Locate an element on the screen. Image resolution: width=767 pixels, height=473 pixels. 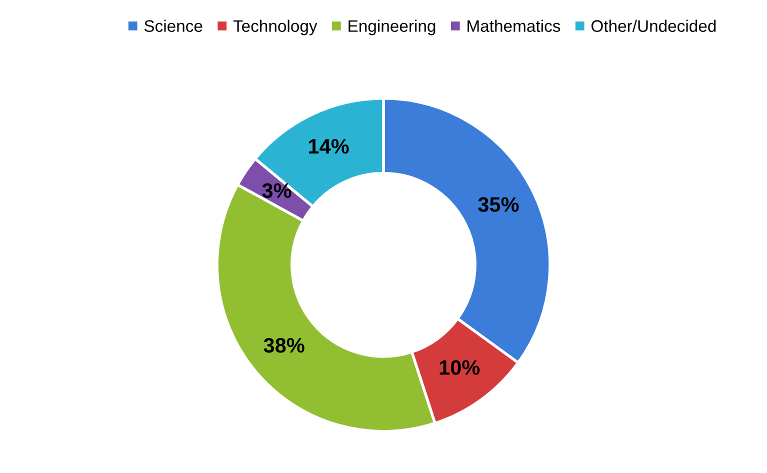
data-label: 35% is located at coordinates (498, 204).